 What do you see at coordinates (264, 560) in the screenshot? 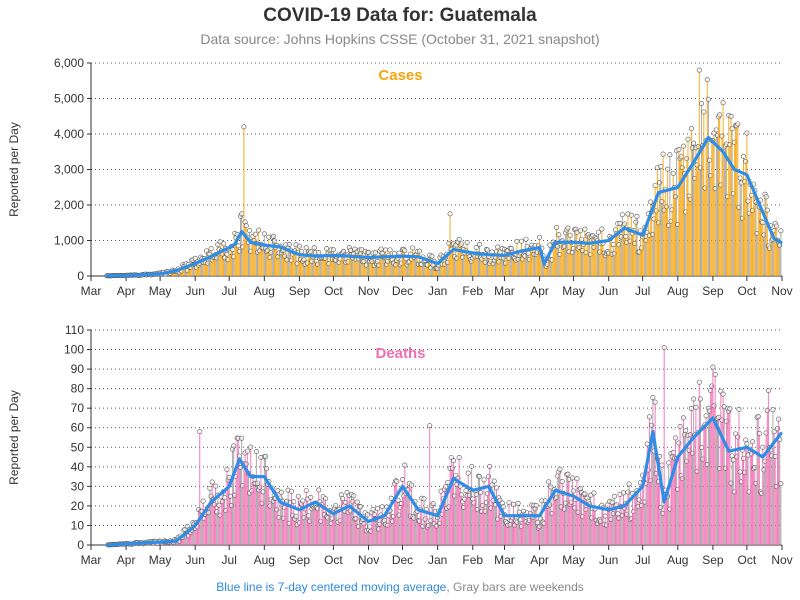
I see `x-tick-label: Aug` at bounding box center [264, 560].